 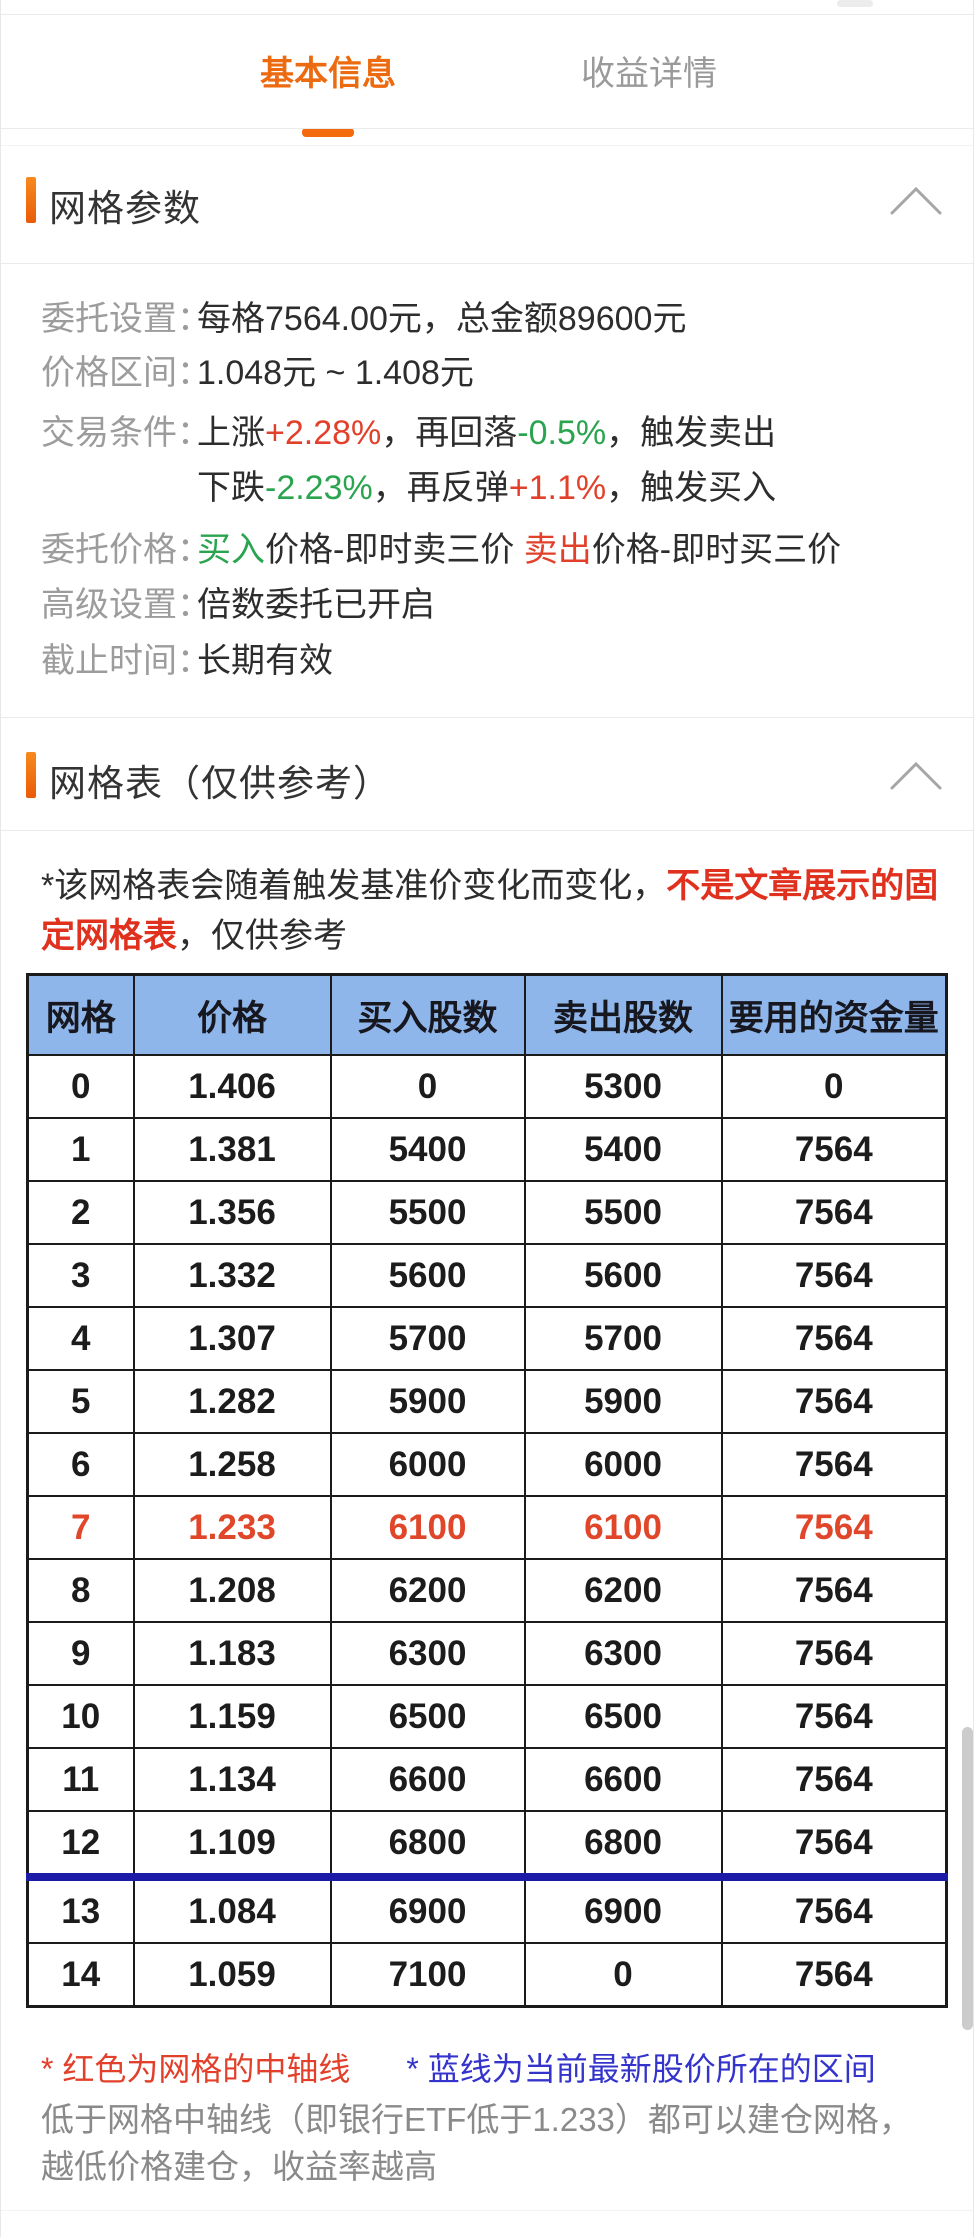 What do you see at coordinates (490, 911) in the screenshot?
I see `text-segment: 不是文章展示的固定网格表` at bounding box center [490, 911].